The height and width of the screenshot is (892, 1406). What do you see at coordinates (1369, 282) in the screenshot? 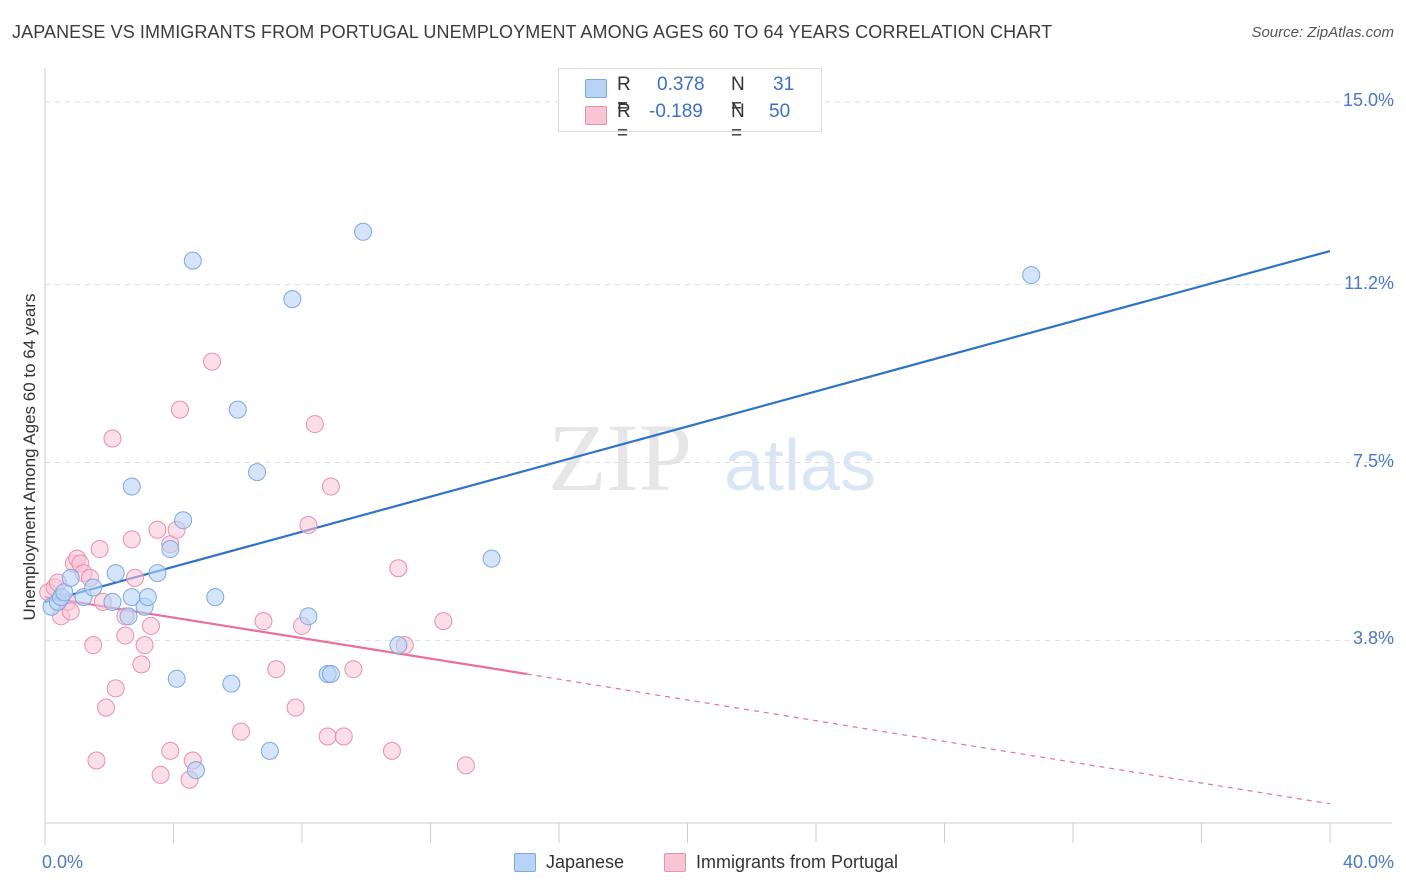
I see `y-tick-label: 11.2%` at bounding box center [1369, 282].